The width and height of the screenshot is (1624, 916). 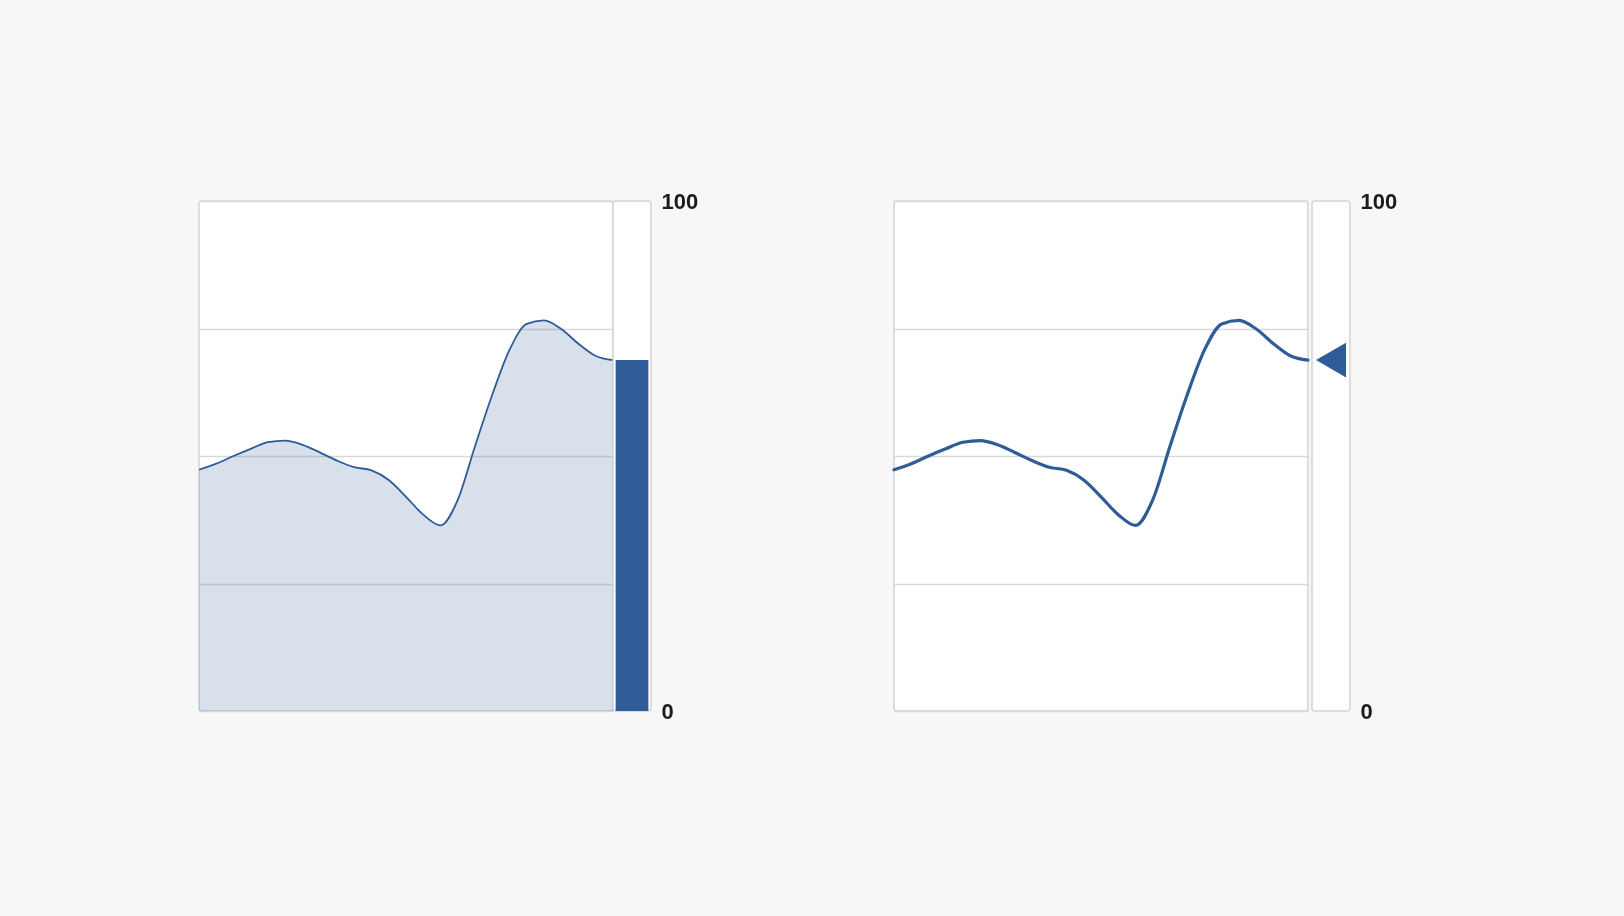 What do you see at coordinates (1101, 422) in the screenshot?
I see `line-series` at bounding box center [1101, 422].